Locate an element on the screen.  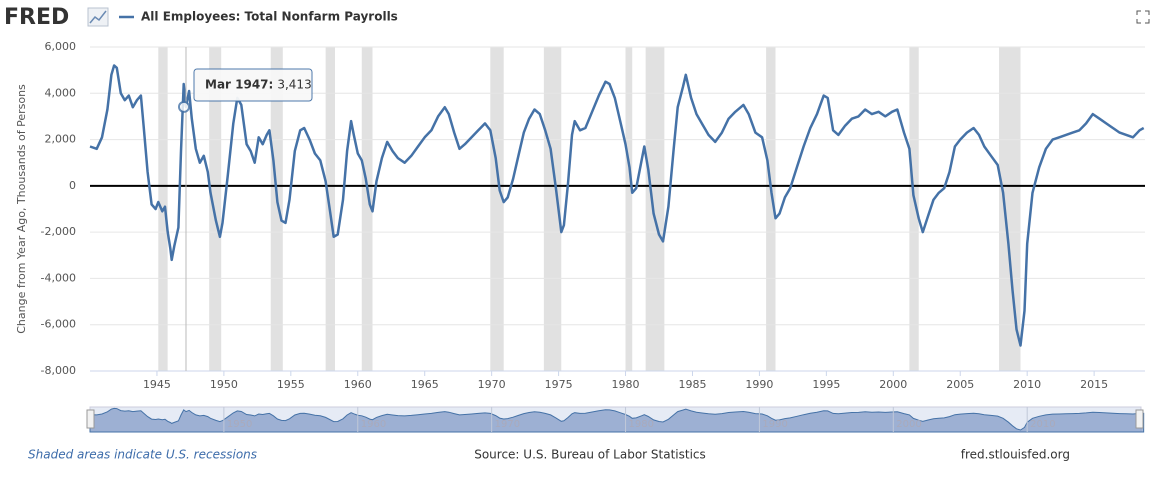
x-tick-label: 1950 is located at coordinates (224, 384).